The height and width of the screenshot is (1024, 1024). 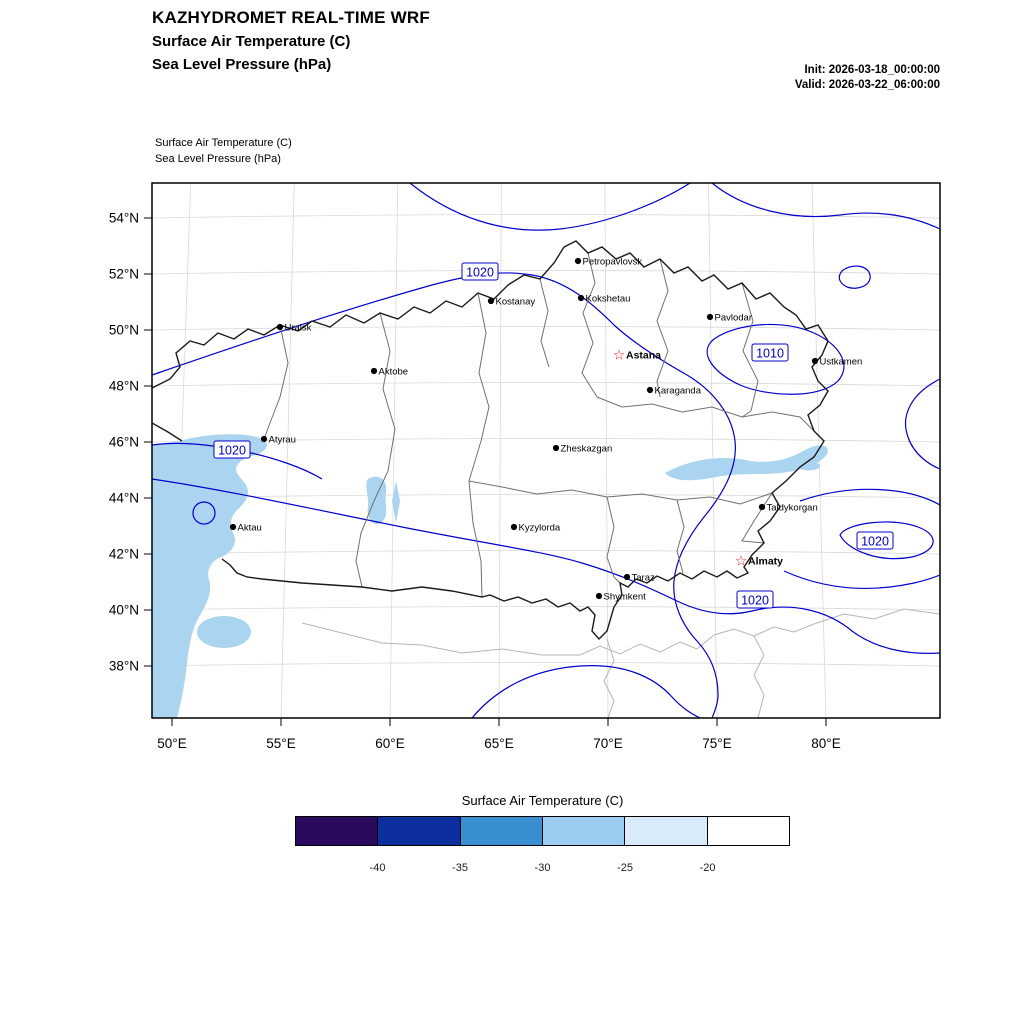 I want to click on city-label: Kostanay, so click(x=516, y=302).